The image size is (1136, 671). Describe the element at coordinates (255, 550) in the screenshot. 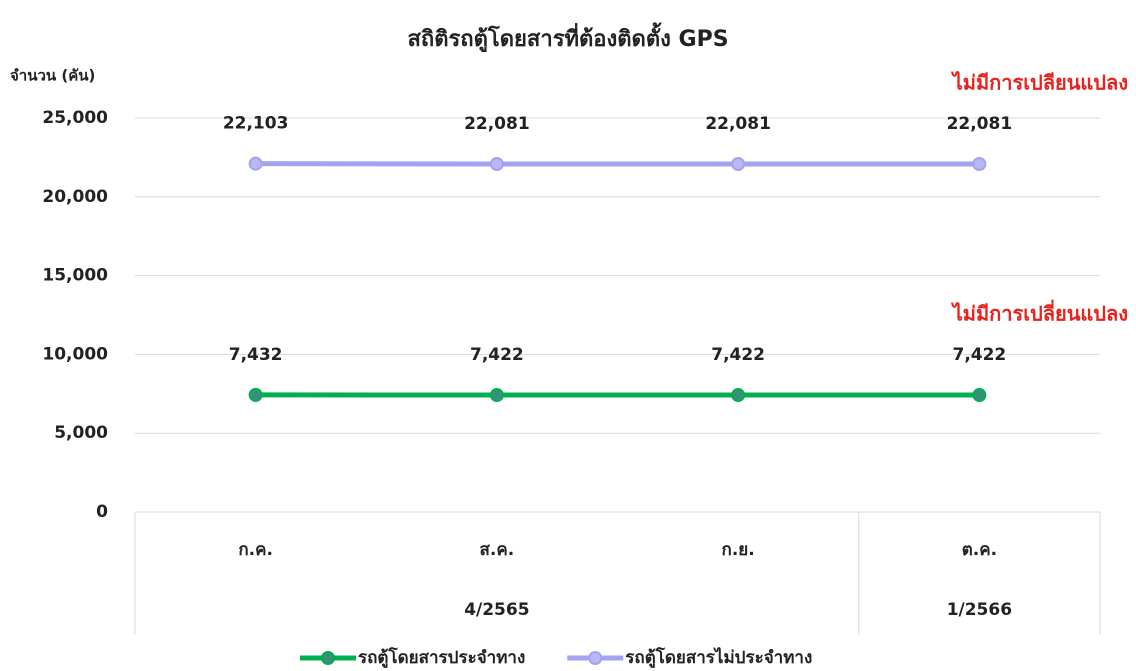

I see `x-tick-label: ก.ค.` at that location.